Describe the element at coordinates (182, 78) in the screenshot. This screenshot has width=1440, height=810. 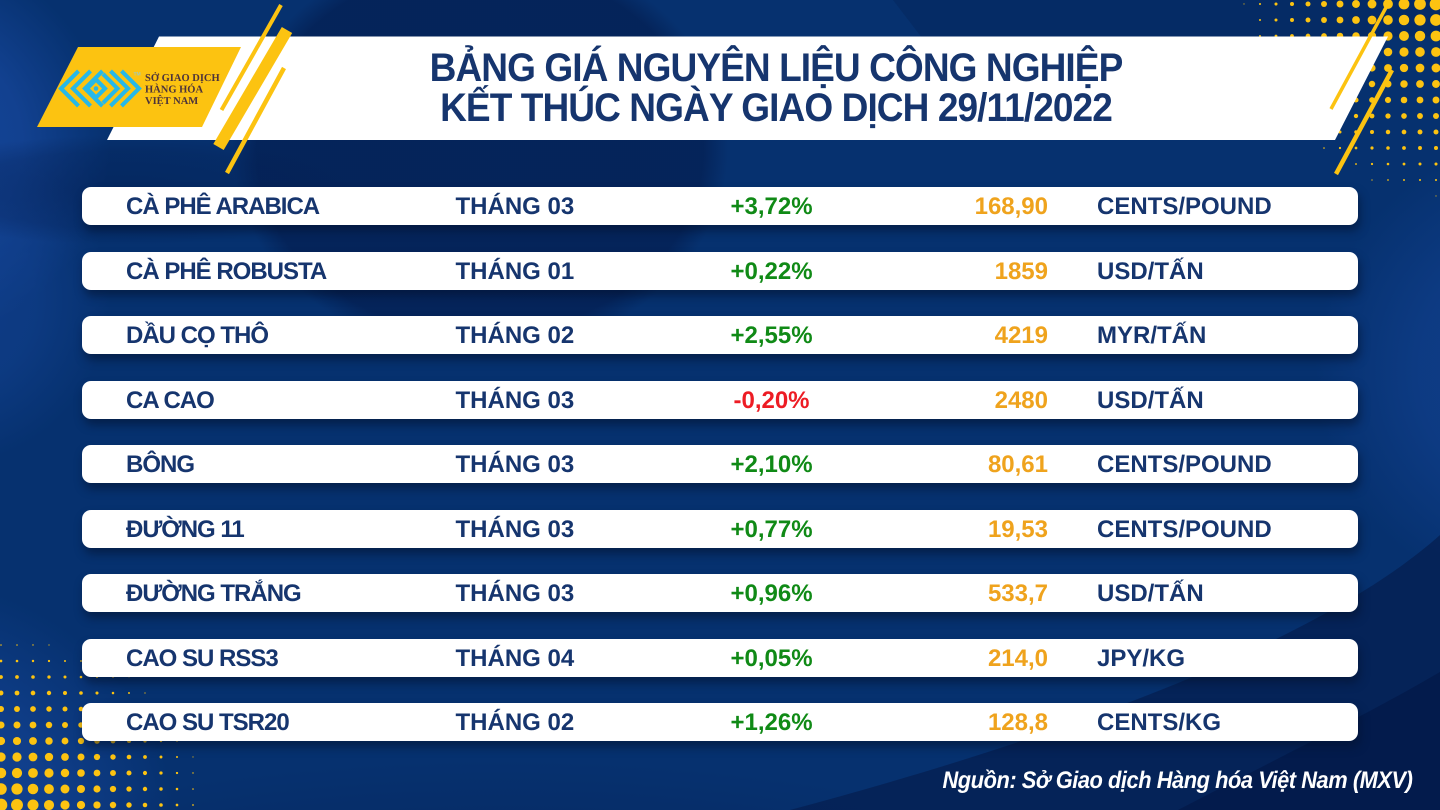
I see `svg-text: SỞ GIAO DỊCH` at that location.